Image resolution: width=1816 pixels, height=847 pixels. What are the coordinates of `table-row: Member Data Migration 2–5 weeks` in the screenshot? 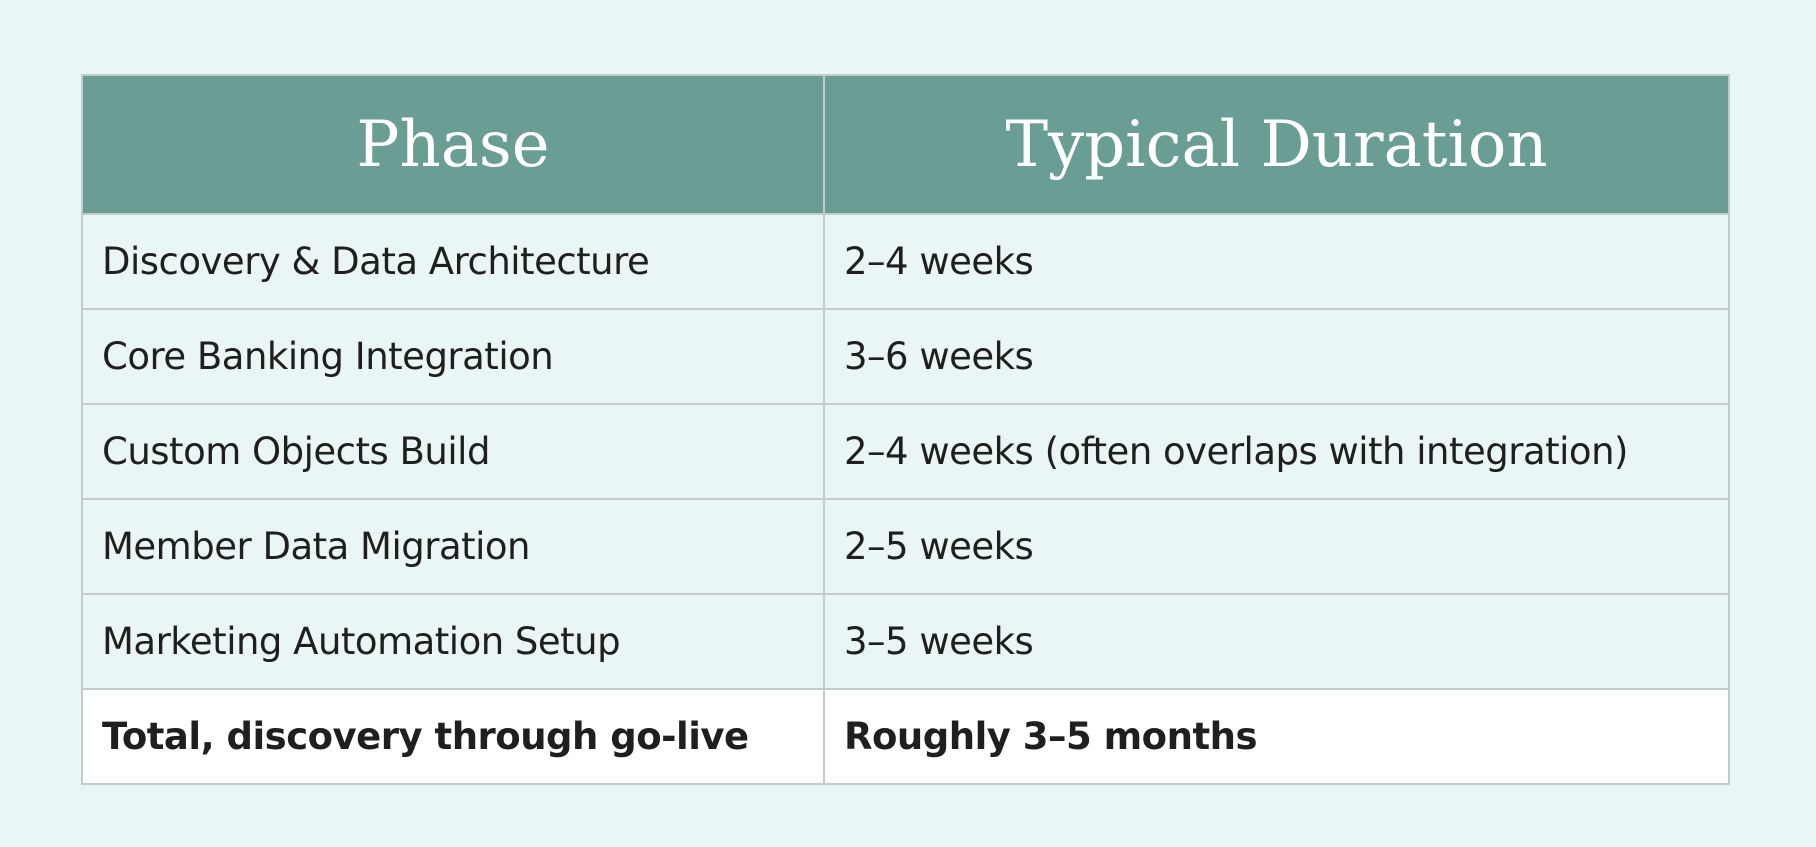 It's located at (905, 546).